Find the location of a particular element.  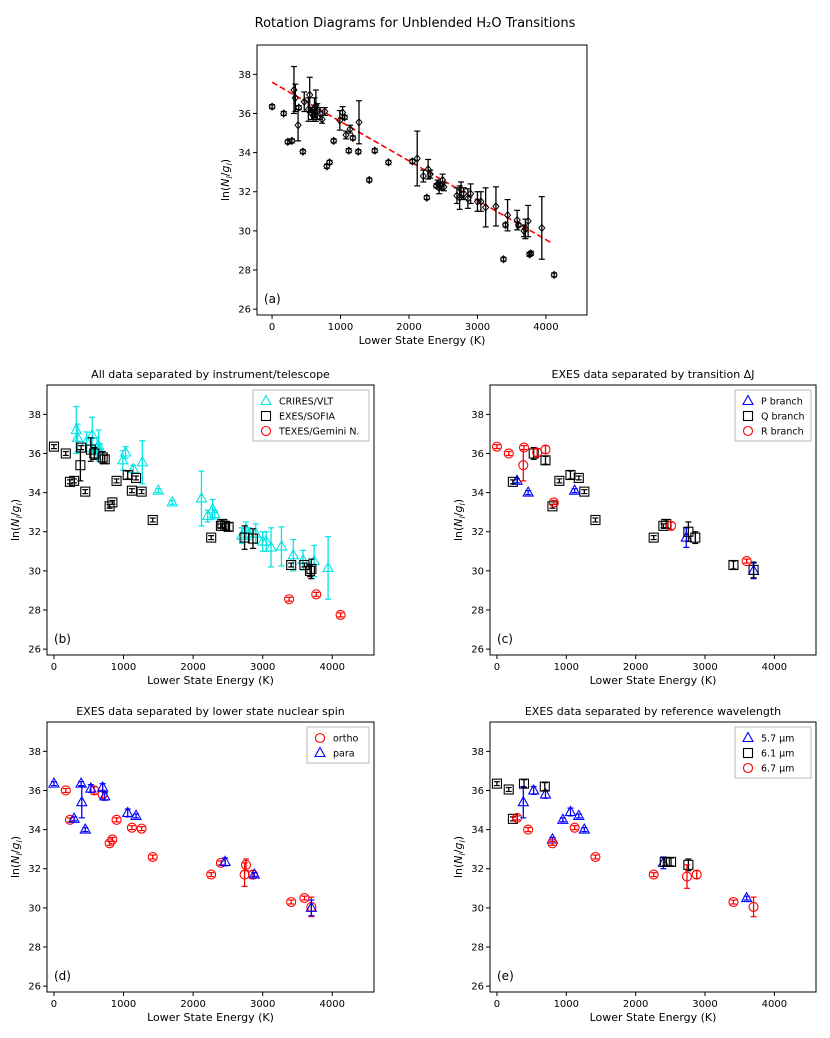

y-tick-label: 32 is located at coordinates (477, 532).